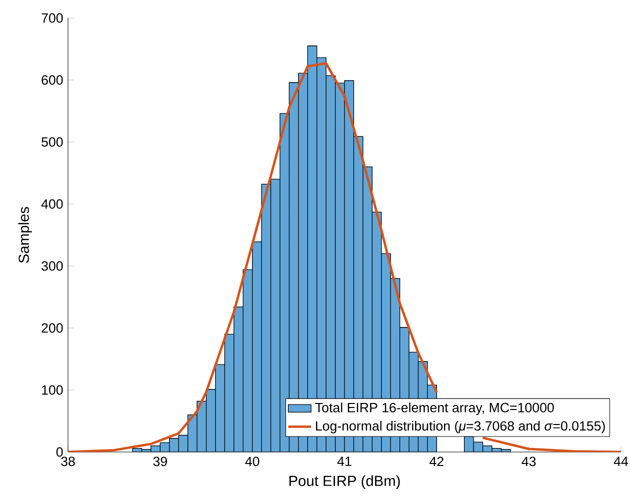 This screenshot has height=503, width=630. Describe the element at coordinates (621, 461) in the screenshot. I see `x-tick-label: 44` at that location.